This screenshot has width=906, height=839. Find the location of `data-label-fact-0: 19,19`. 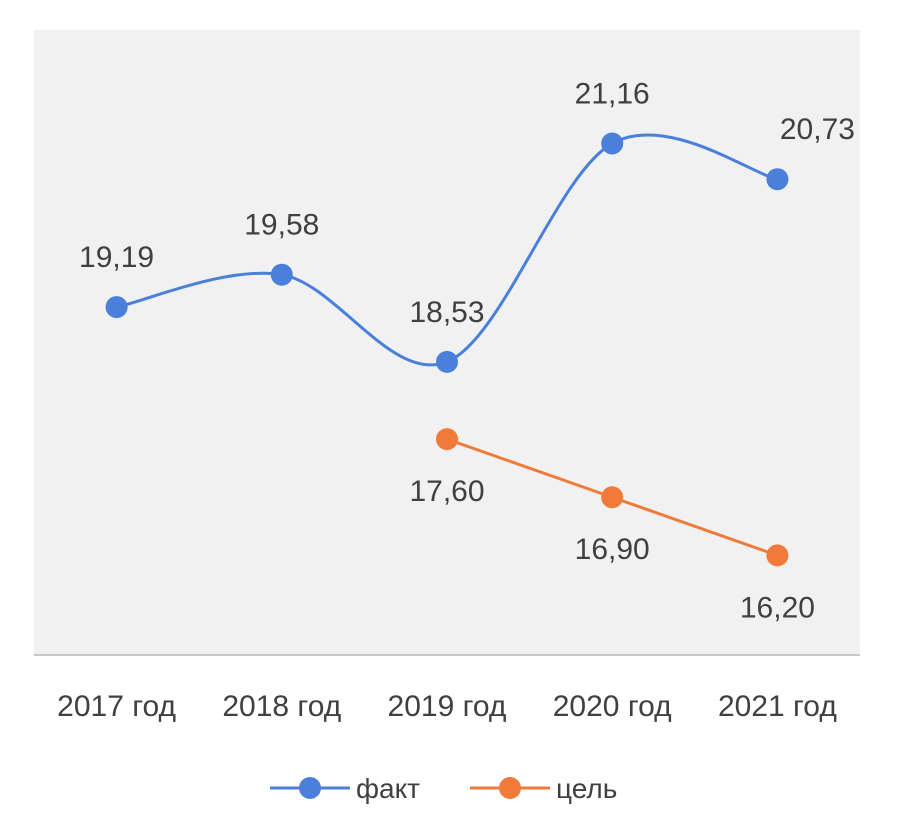

data-label-fact-0: 19,19 is located at coordinates (116, 257).